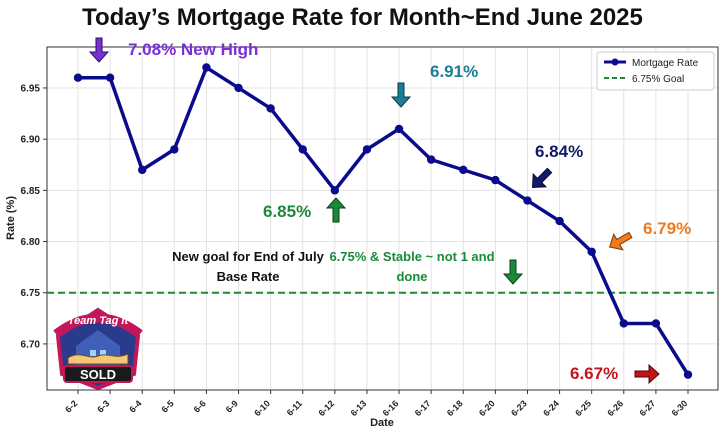 Image resolution: width=725 pixels, height=435 pixels. I want to click on y-tick-label: 6.80, so click(31, 242).